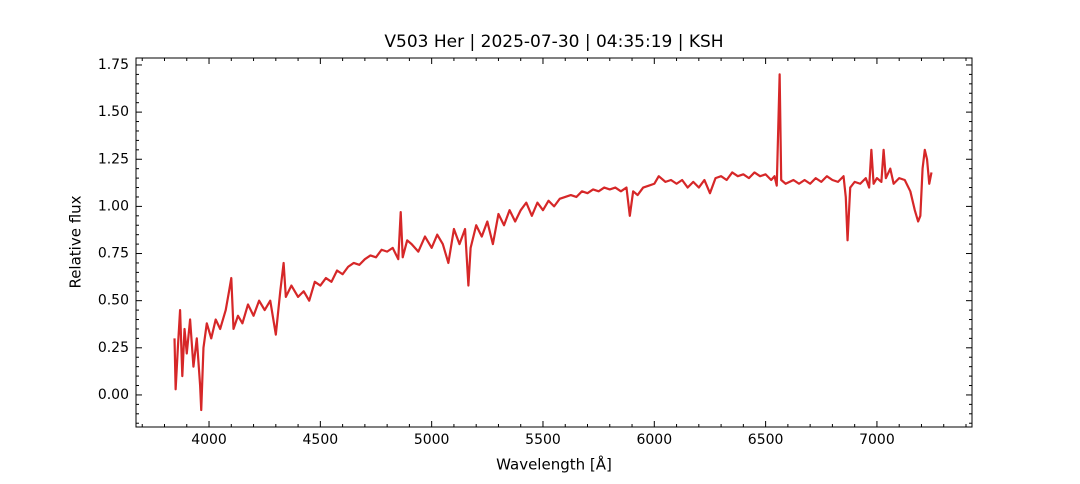 The height and width of the screenshot is (484, 1080). I want to click on y-tick-label: 1.50, so click(113, 112).